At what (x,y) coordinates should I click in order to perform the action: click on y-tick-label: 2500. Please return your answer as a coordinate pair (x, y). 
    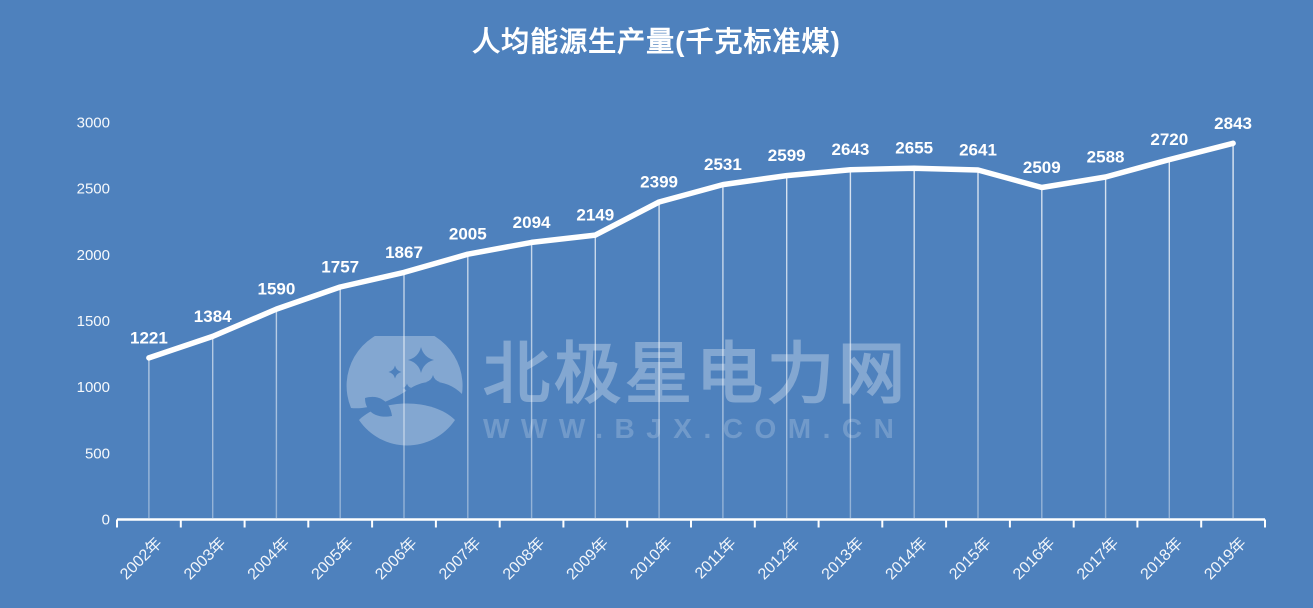
    Looking at the image, I should click on (93, 189).